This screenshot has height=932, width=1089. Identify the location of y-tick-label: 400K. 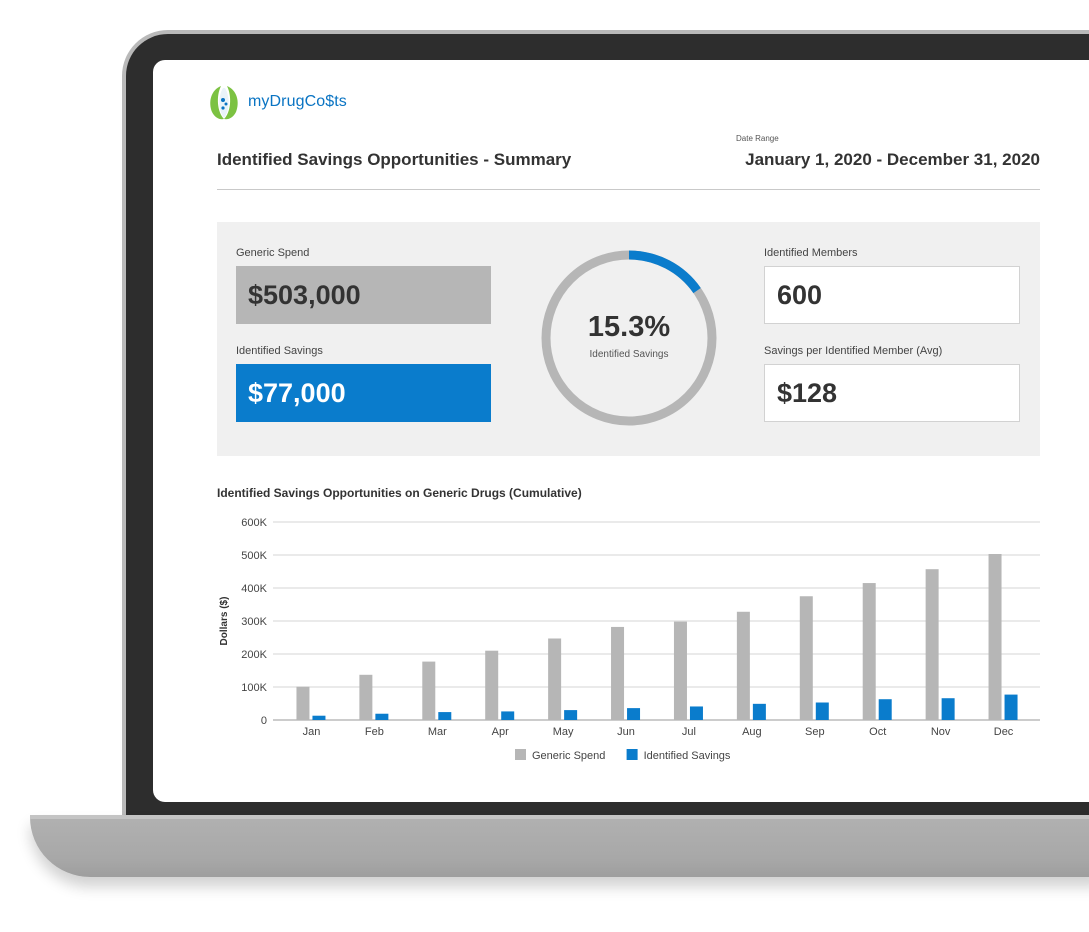
(254, 589).